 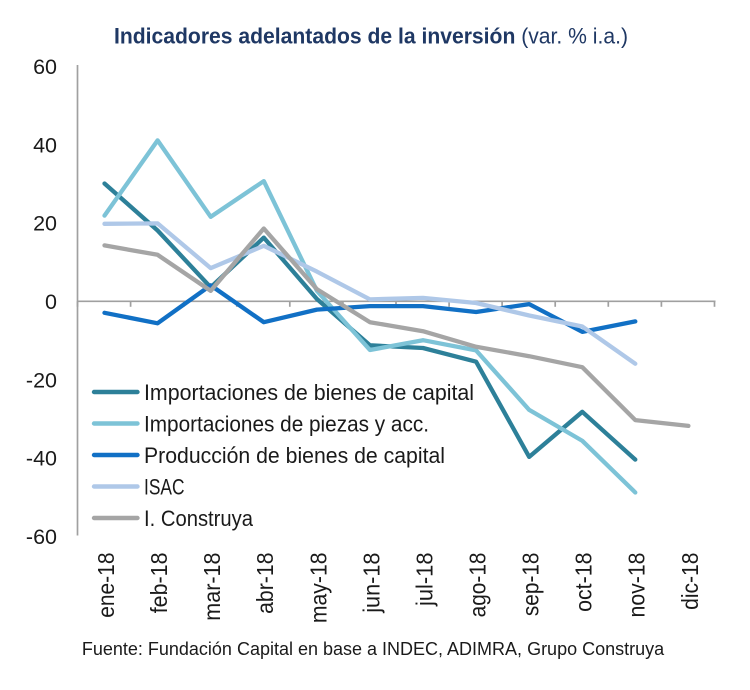 What do you see at coordinates (106, 585) in the screenshot?
I see `svg-text: ene-18` at bounding box center [106, 585].